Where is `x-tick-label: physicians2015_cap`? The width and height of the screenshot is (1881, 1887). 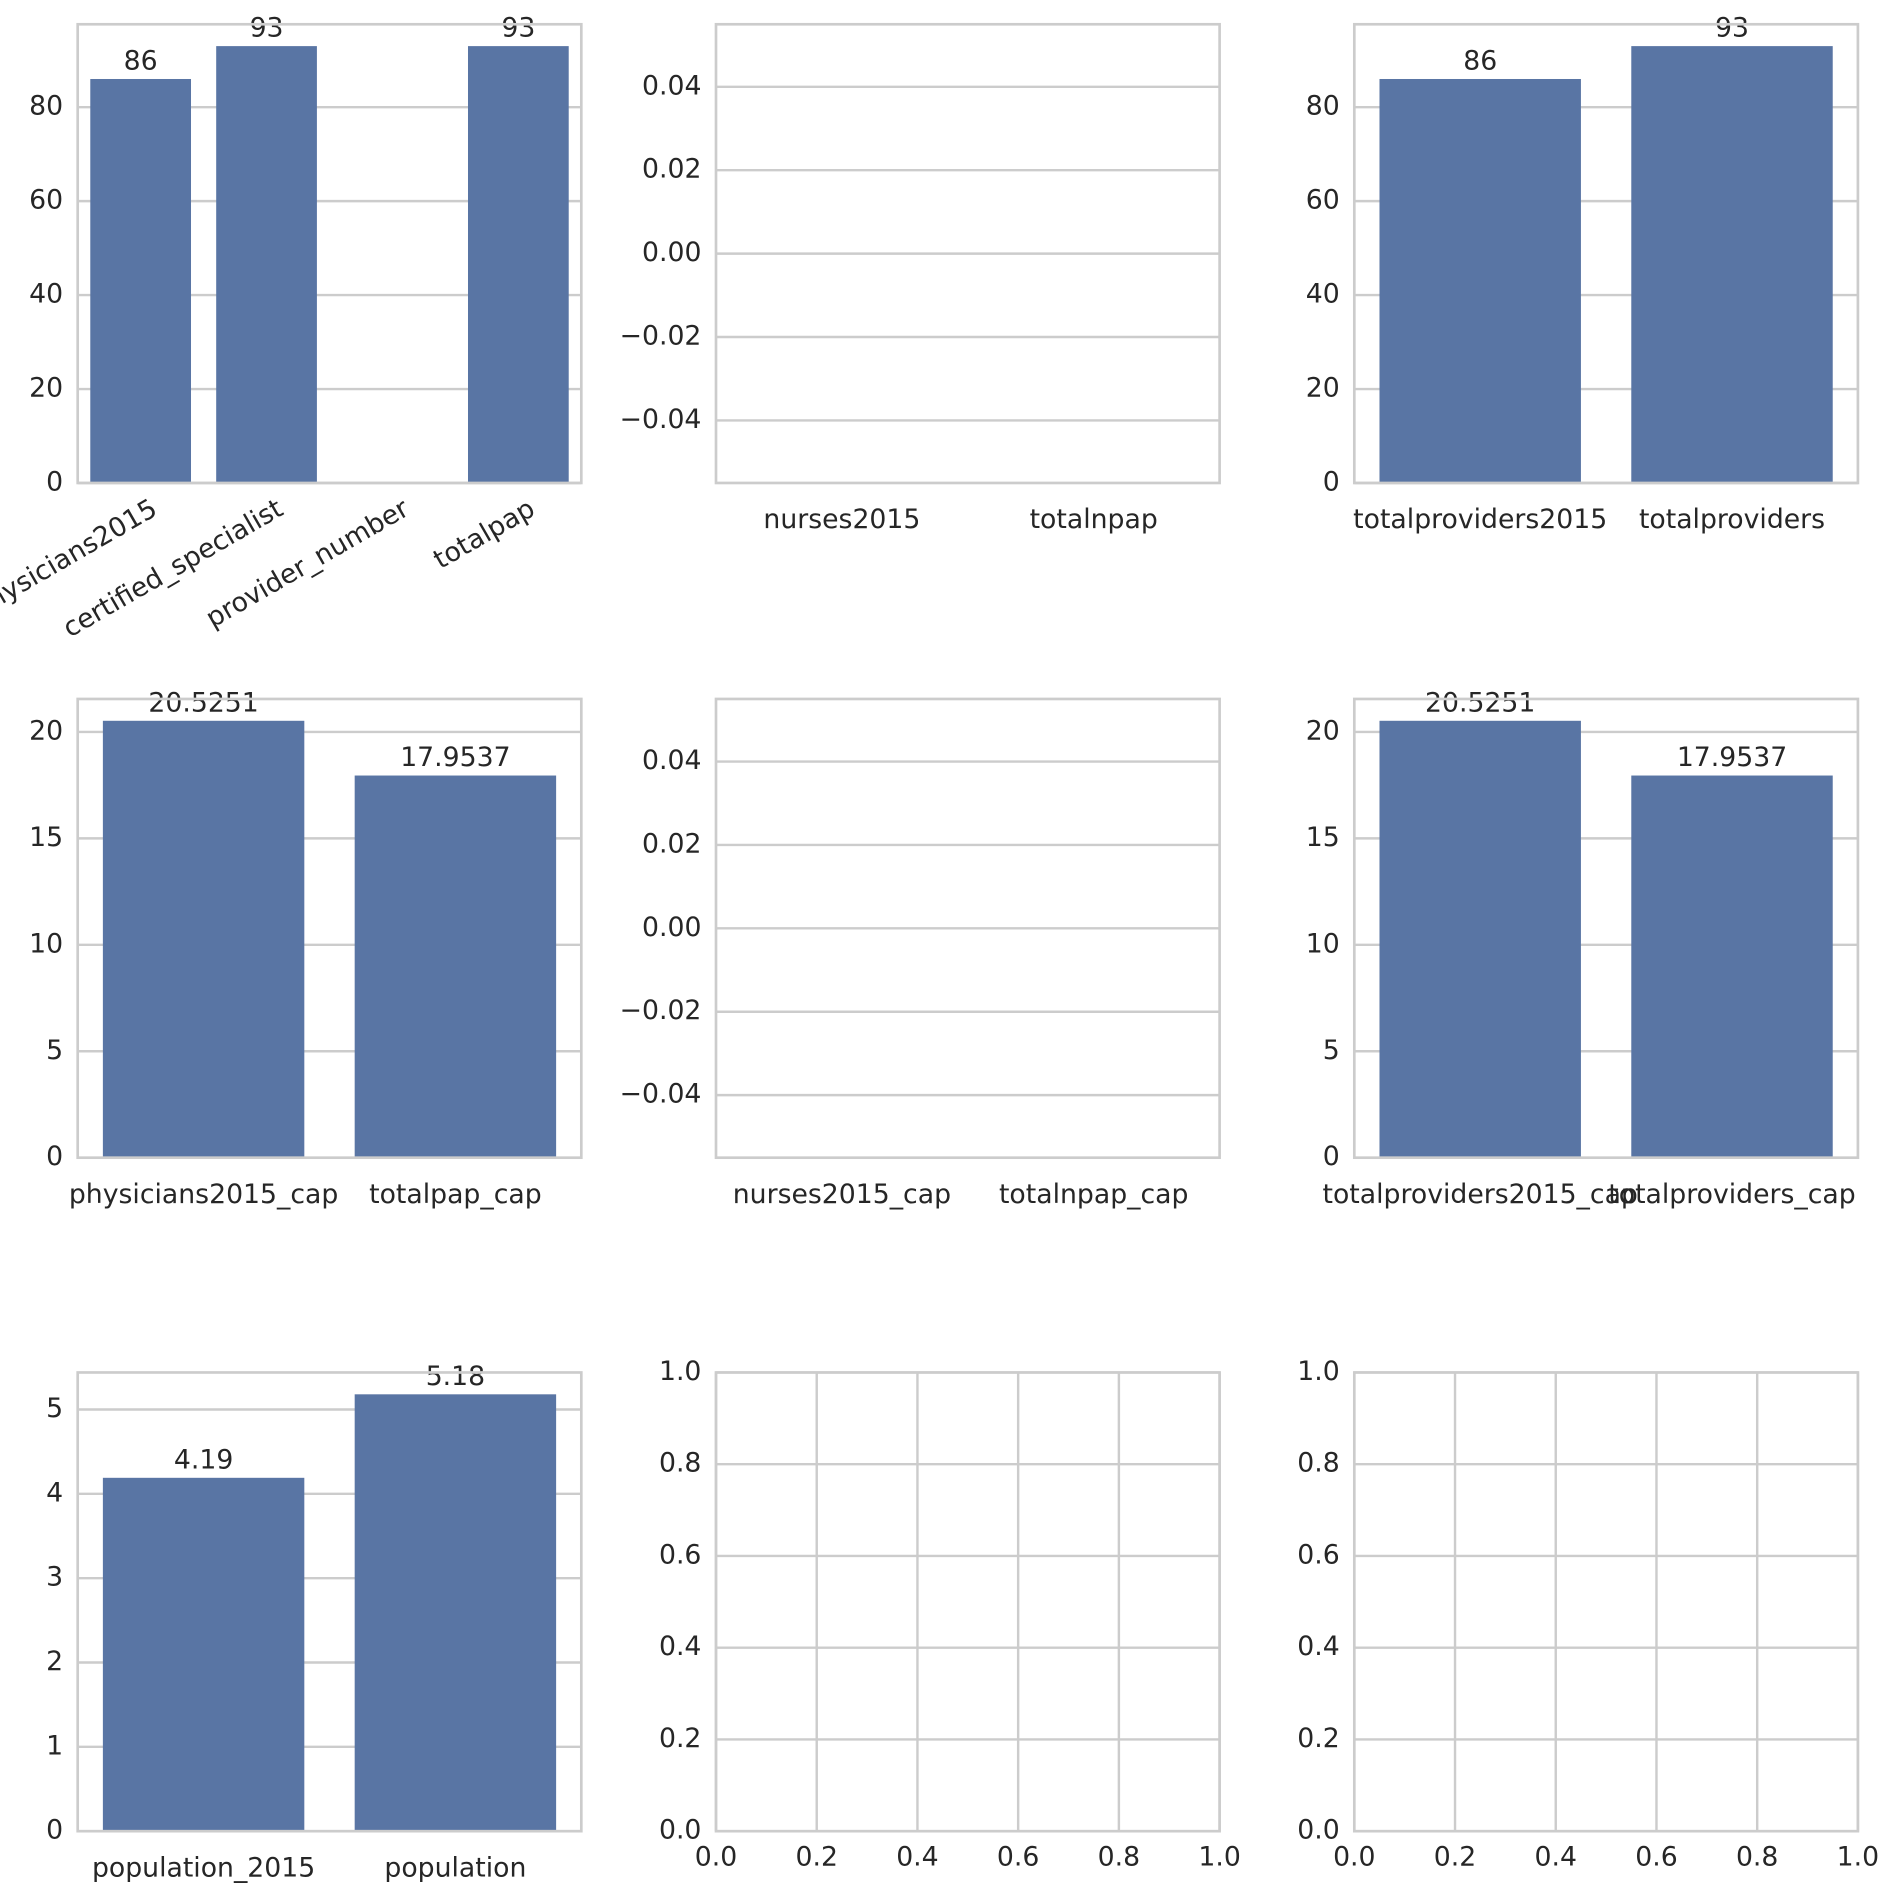 x-tick-label: physicians2015_cap is located at coordinates (203, 1194).